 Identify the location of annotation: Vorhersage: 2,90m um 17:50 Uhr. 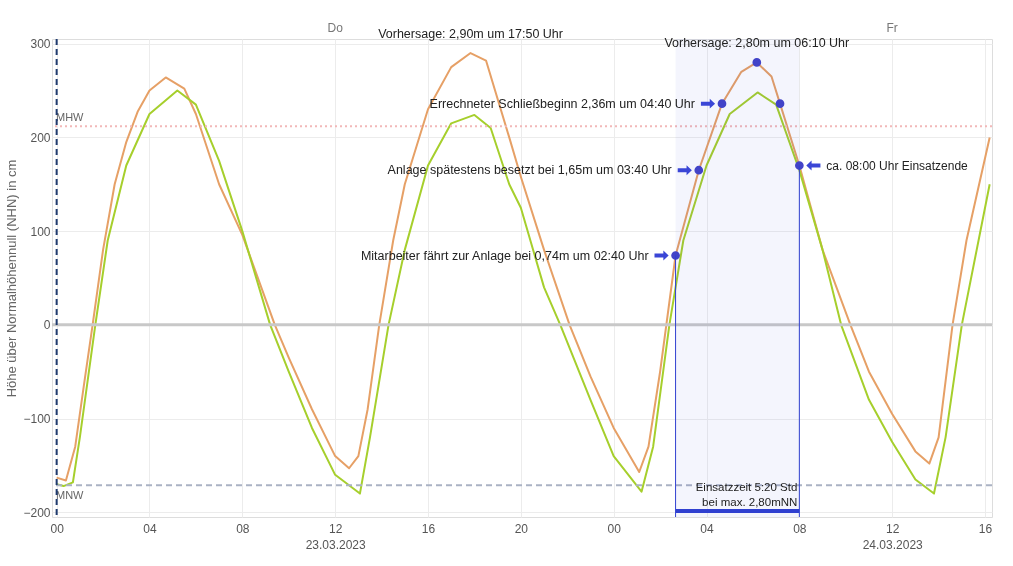
(470, 34).